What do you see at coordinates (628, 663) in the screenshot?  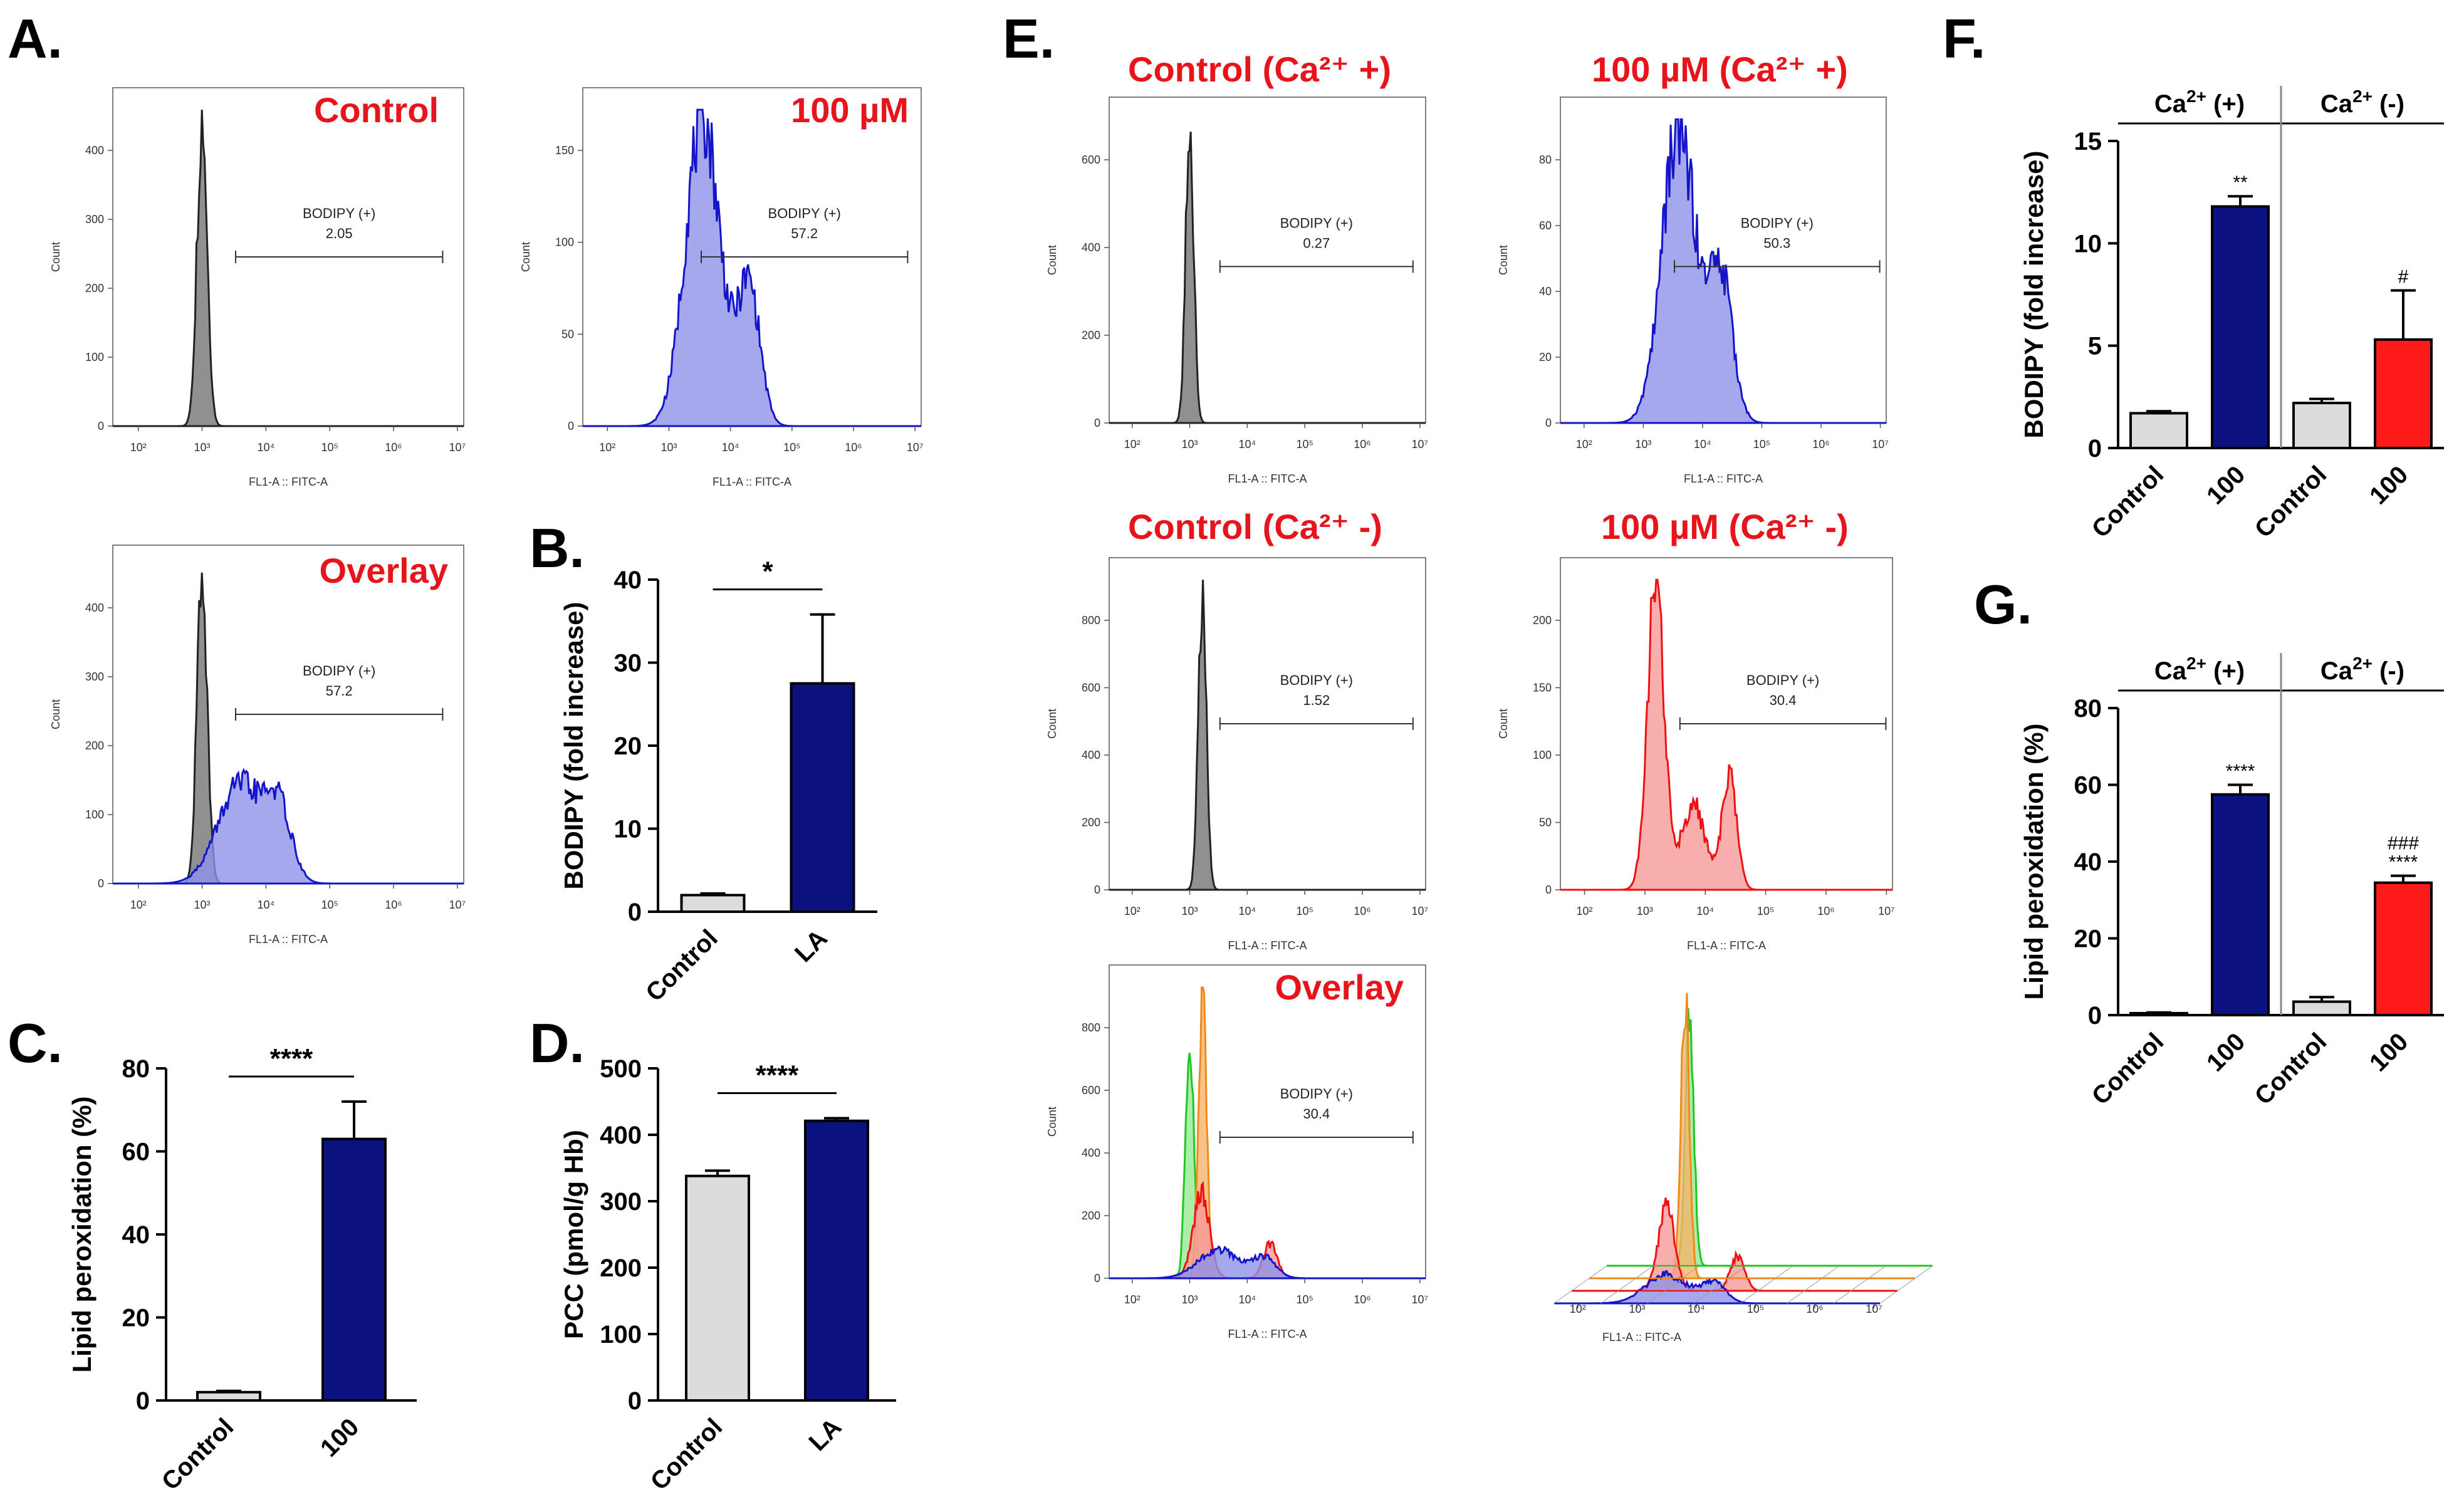 I see `bar-y-tick-label: 30` at bounding box center [628, 663].